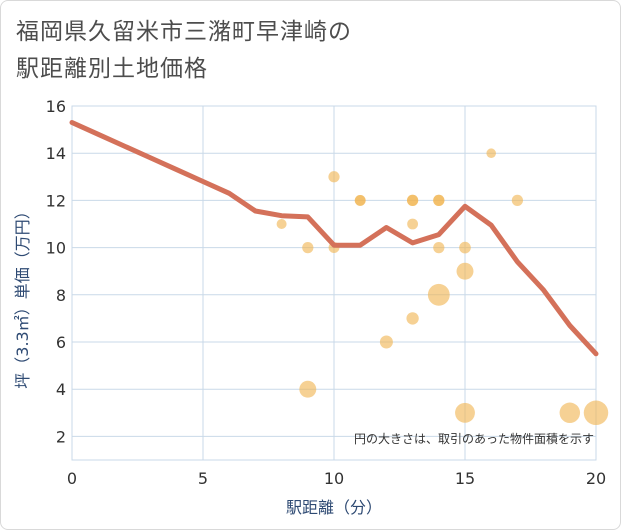 The image size is (621, 530). What do you see at coordinates (61, 342) in the screenshot?
I see `y-tick-label: 6` at bounding box center [61, 342].